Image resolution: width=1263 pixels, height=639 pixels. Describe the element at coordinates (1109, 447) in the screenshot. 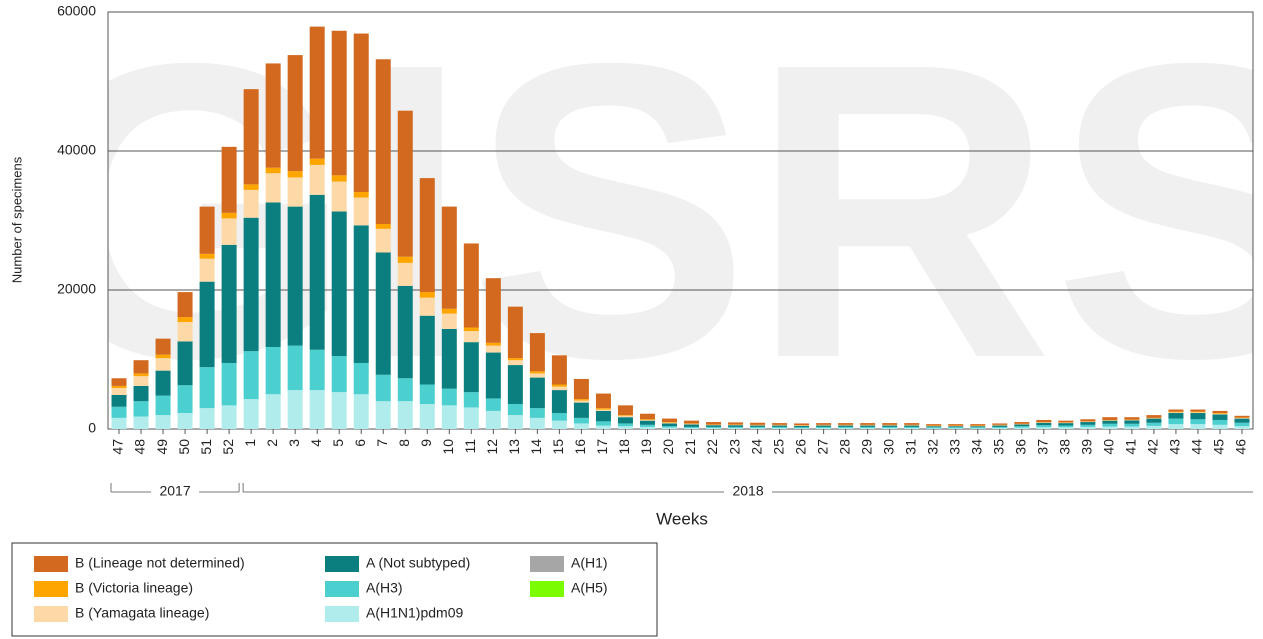

I see `x-tick-label: 40` at that location.